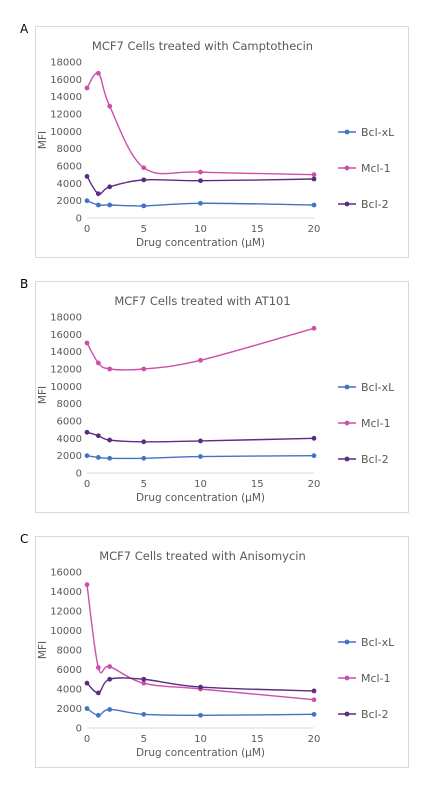 The image size is (426, 786). Describe the element at coordinates (202, 556) in the screenshot. I see `chart-title: MCF7 Cells treated with Anisomycin` at that location.